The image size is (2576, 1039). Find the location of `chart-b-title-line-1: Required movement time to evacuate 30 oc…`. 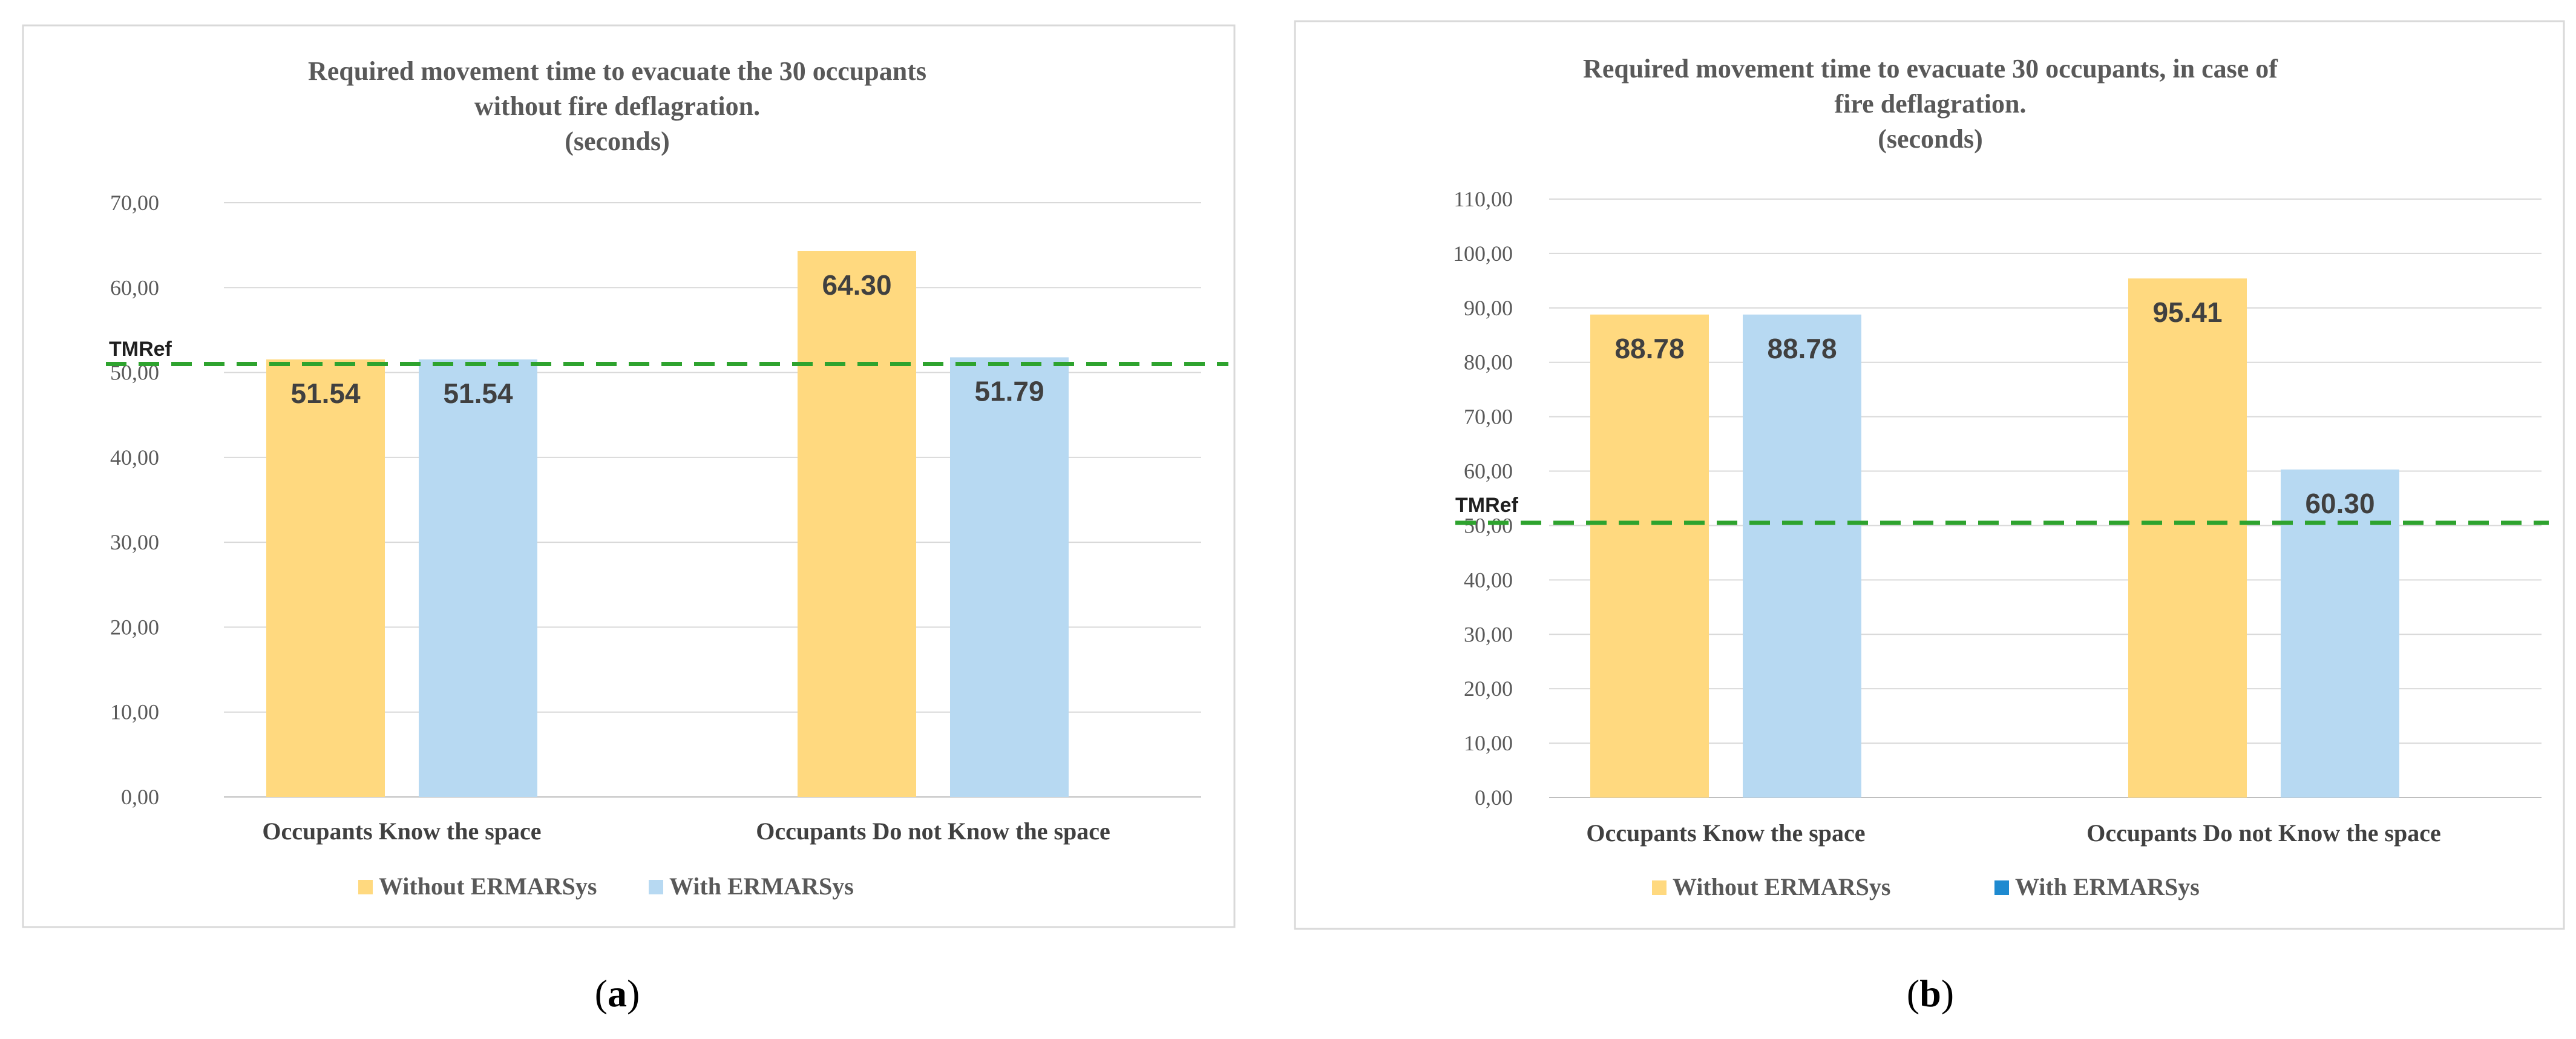

chart-b-title-line-1: Required movement time to evacuate 30 oc… is located at coordinates (1930, 69).